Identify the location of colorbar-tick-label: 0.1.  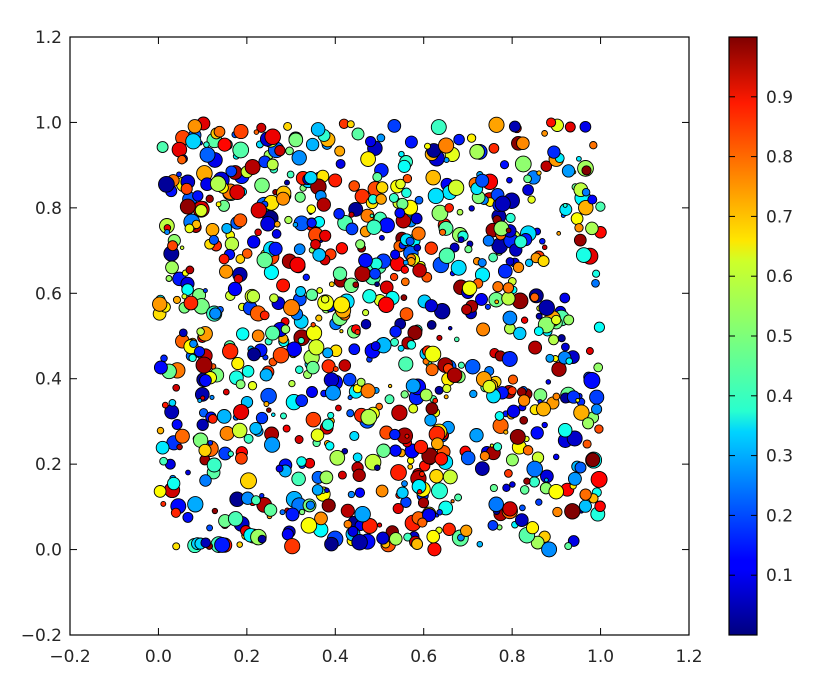
(779, 576).